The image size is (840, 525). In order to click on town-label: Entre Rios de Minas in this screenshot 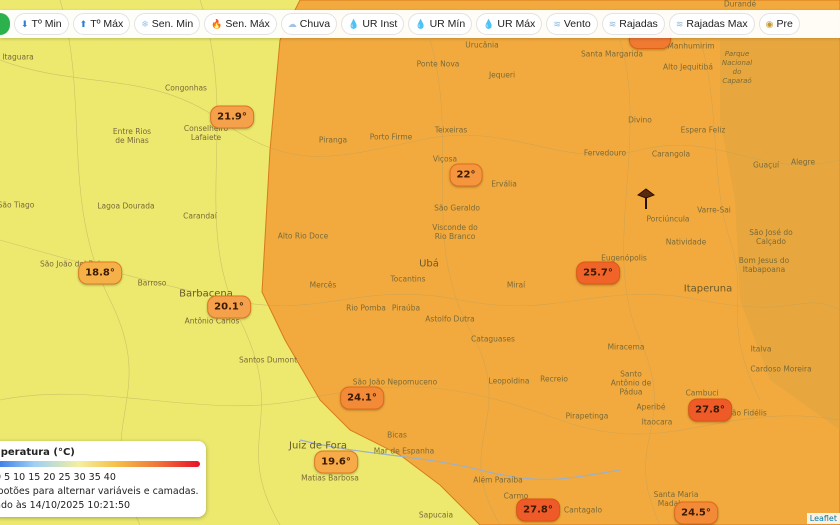, I will do `click(132, 136)`.